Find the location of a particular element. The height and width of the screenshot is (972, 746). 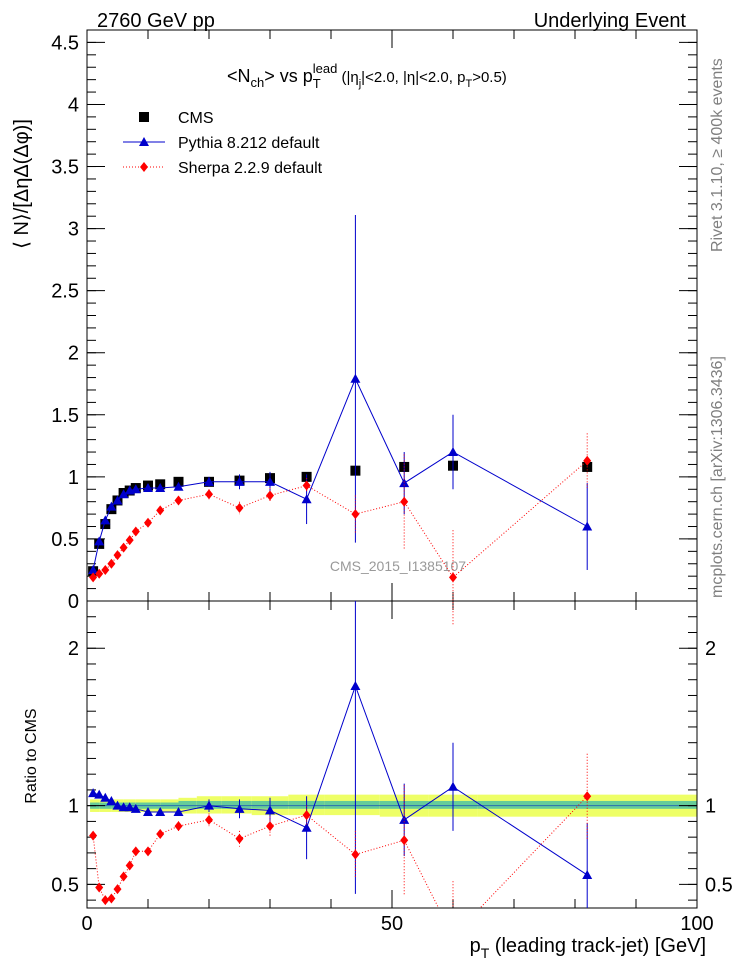

x-axis-label: pT (leading track-jet) [GeV] is located at coordinates (588, 948).